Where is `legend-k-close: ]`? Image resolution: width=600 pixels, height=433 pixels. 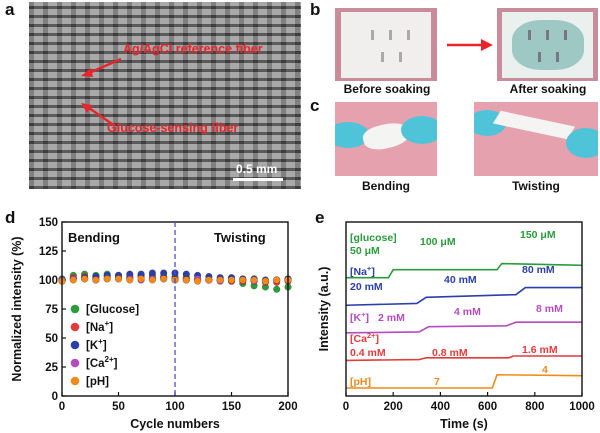
legend-k-close: ] is located at coordinates (105, 346).